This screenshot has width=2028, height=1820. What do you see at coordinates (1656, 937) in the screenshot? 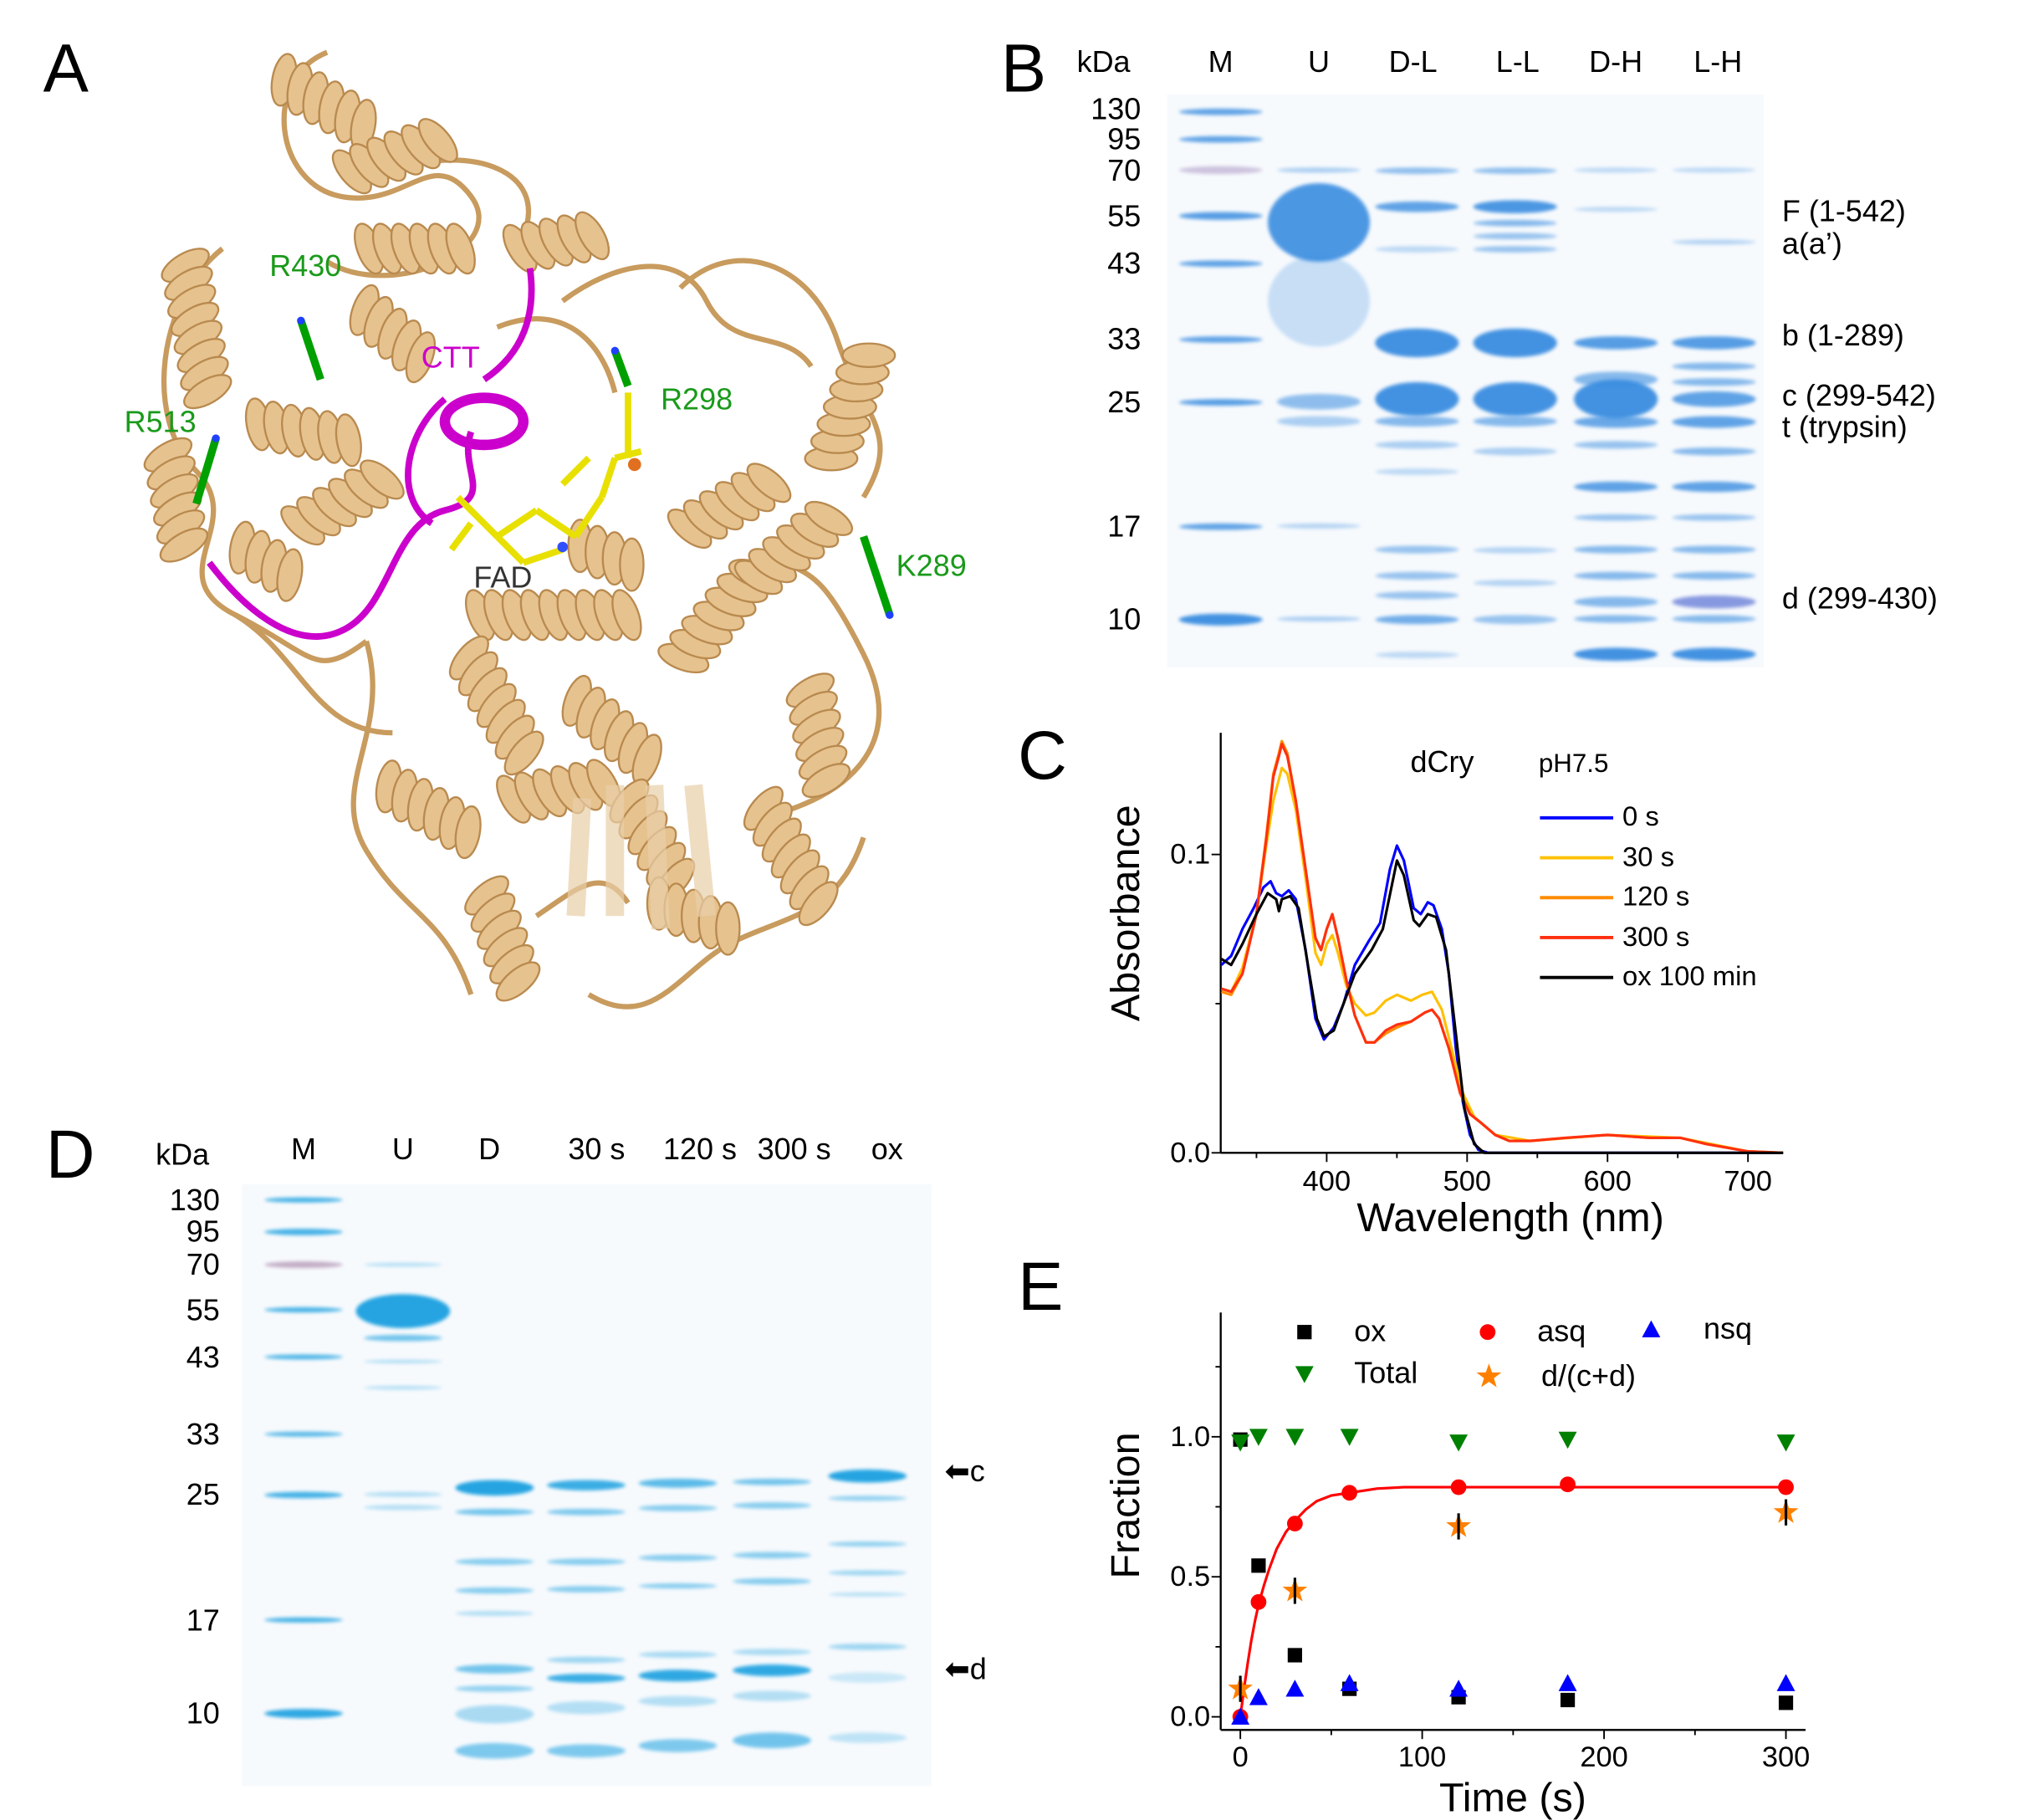
I see `chart-c-legend-label: 300 s` at bounding box center [1656, 937].